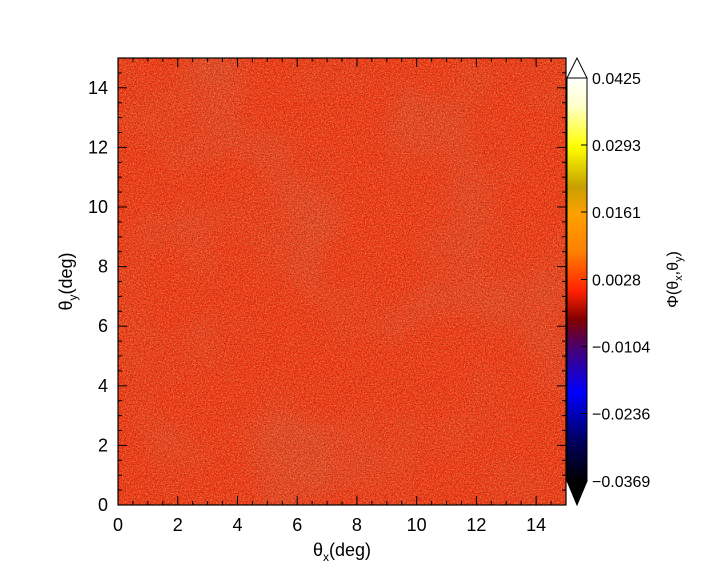 This screenshot has height=573, width=717. I want to click on y-tick-label: 10, so click(98, 207).